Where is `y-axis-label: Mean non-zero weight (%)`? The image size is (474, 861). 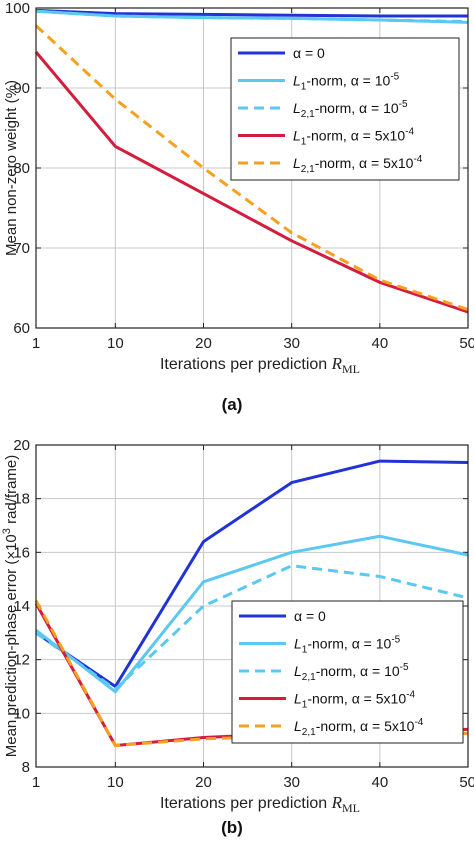
y-axis-label: Mean non-zero weight (%) is located at coordinates (11, 168).